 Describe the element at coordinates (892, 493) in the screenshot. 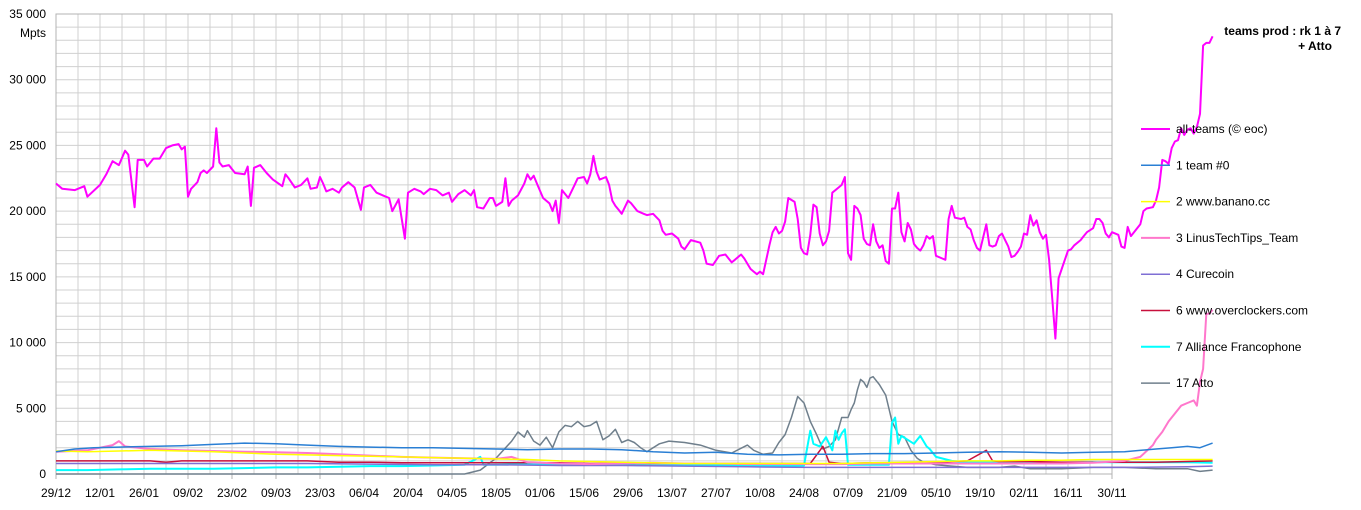

I see `x-tick-label: 21/09` at that location.